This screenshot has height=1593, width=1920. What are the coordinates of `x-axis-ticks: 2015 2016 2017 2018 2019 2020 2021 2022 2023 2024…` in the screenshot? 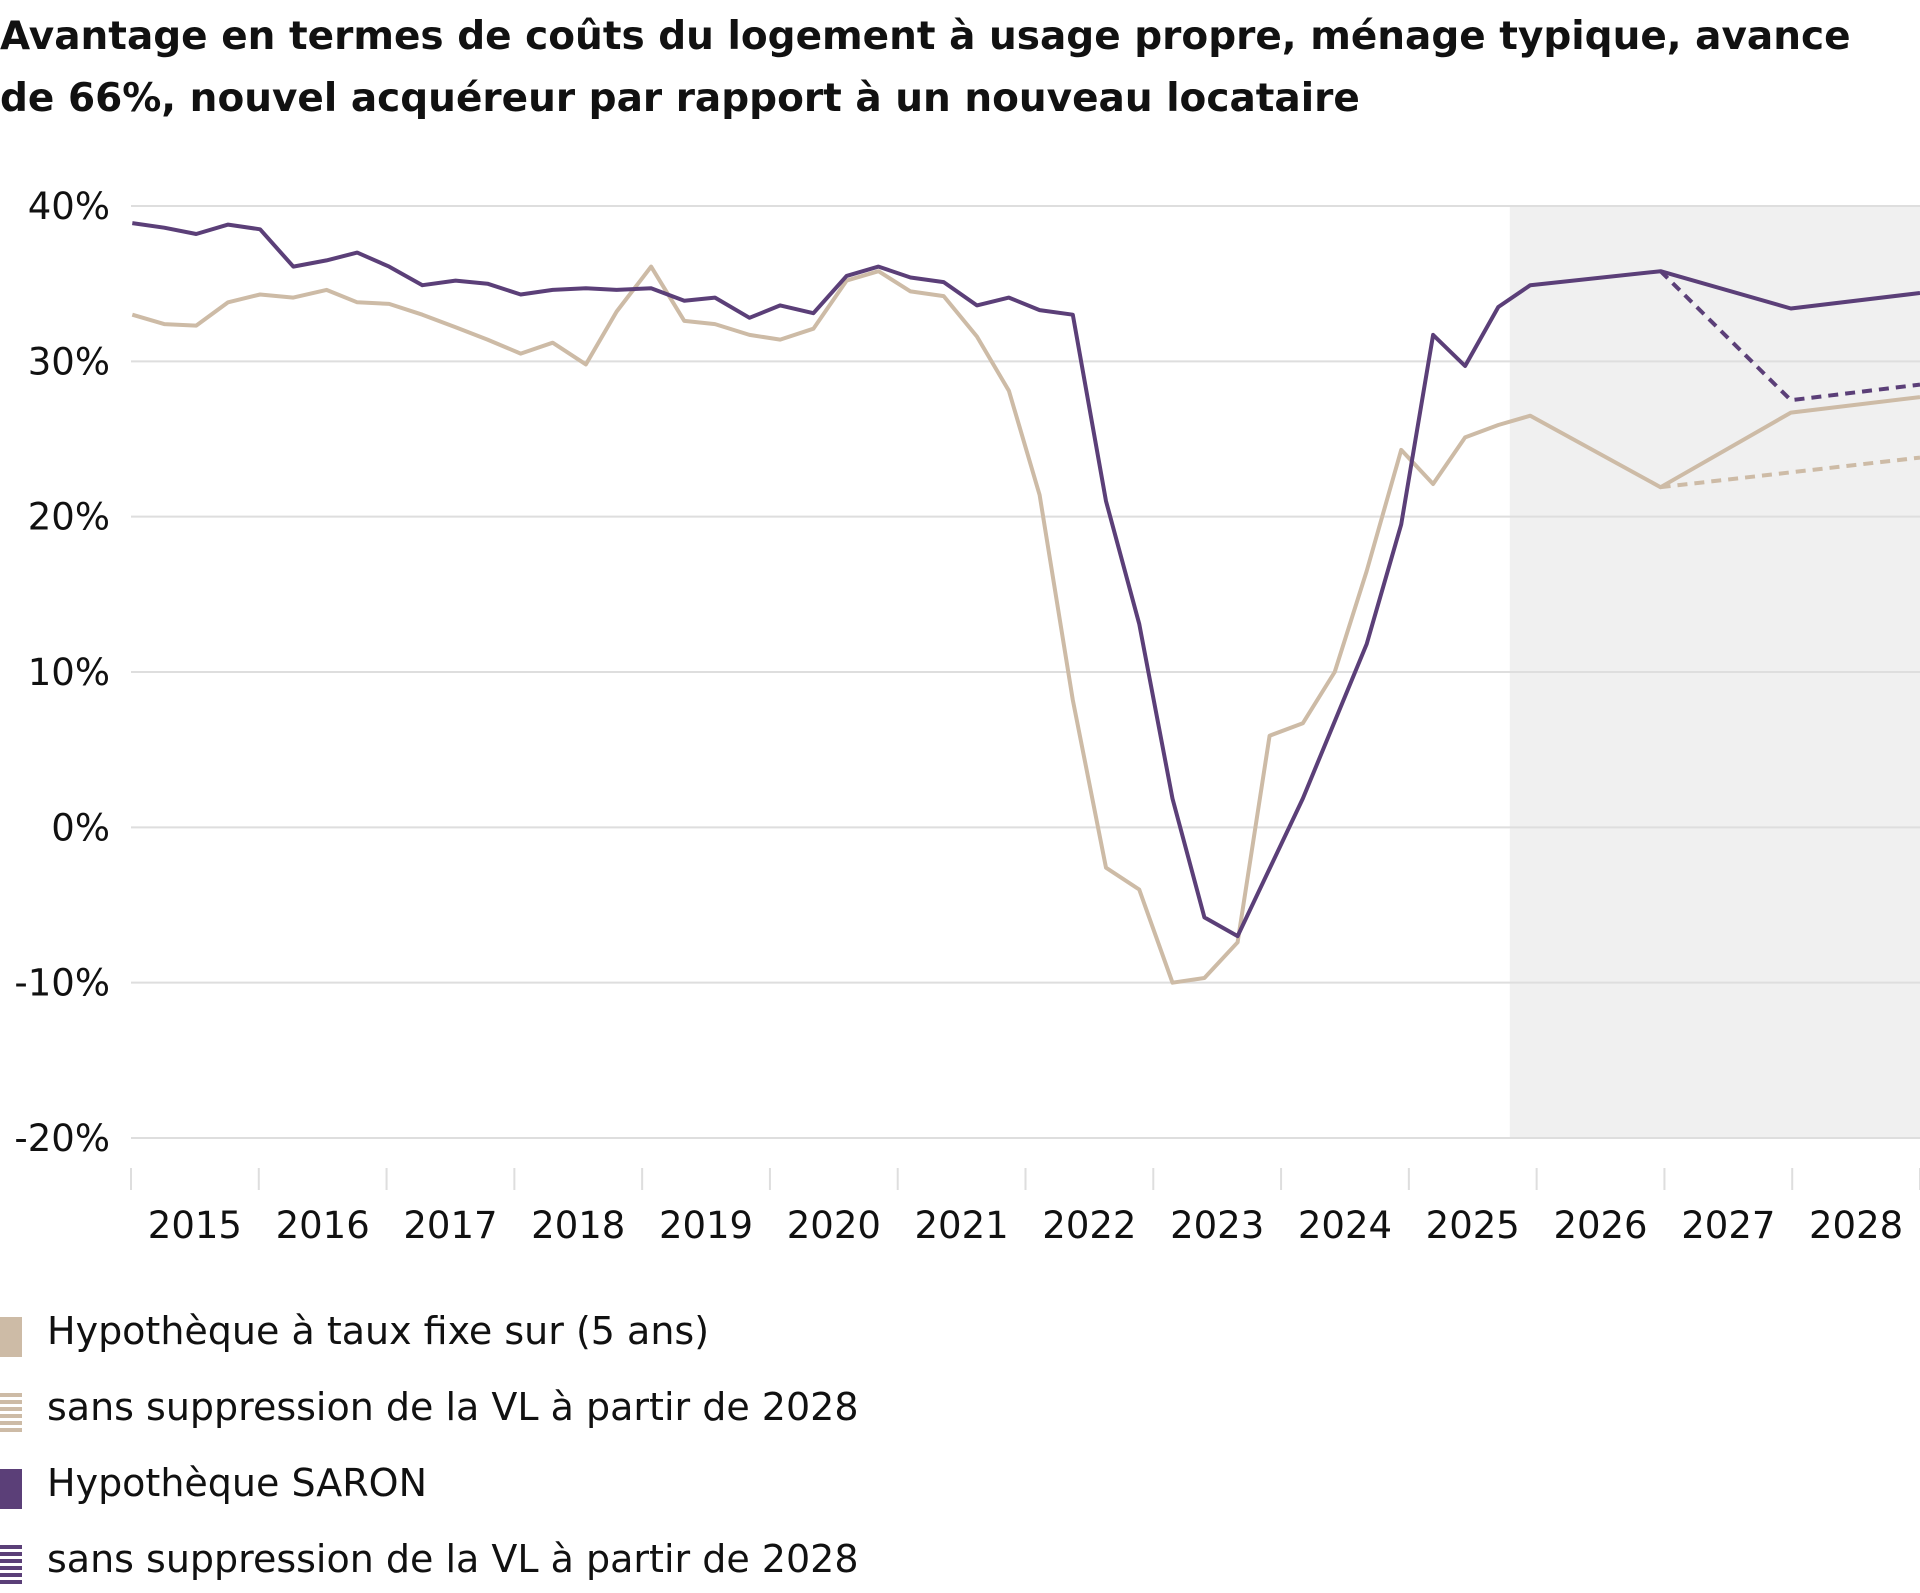 It's located at (1025, 1207).